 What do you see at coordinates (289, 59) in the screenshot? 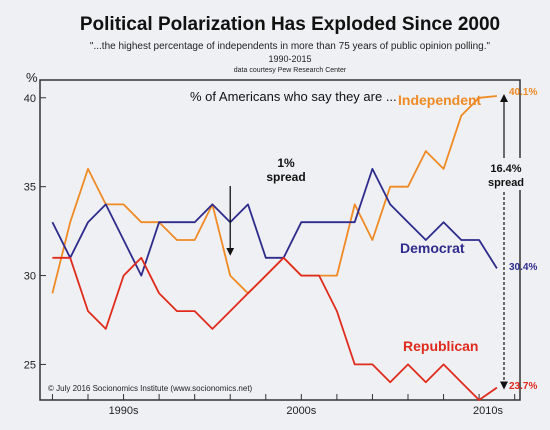
I see `date-range: 1990-2015` at bounding box center [289, 59].